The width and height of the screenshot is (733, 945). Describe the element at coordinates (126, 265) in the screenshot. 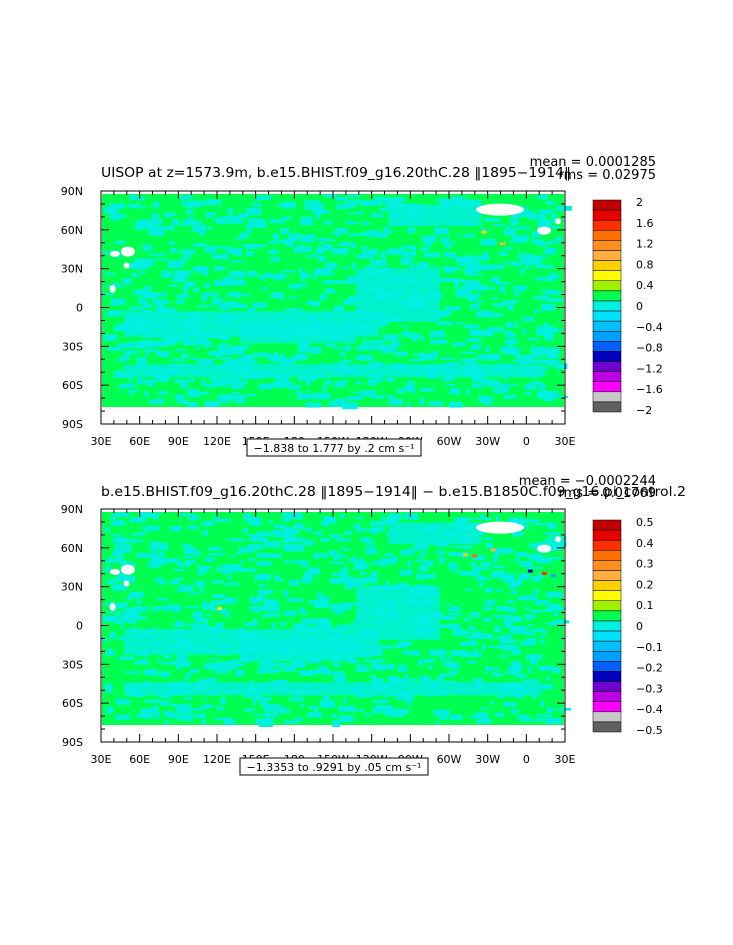

I see `missing-region` at that location.